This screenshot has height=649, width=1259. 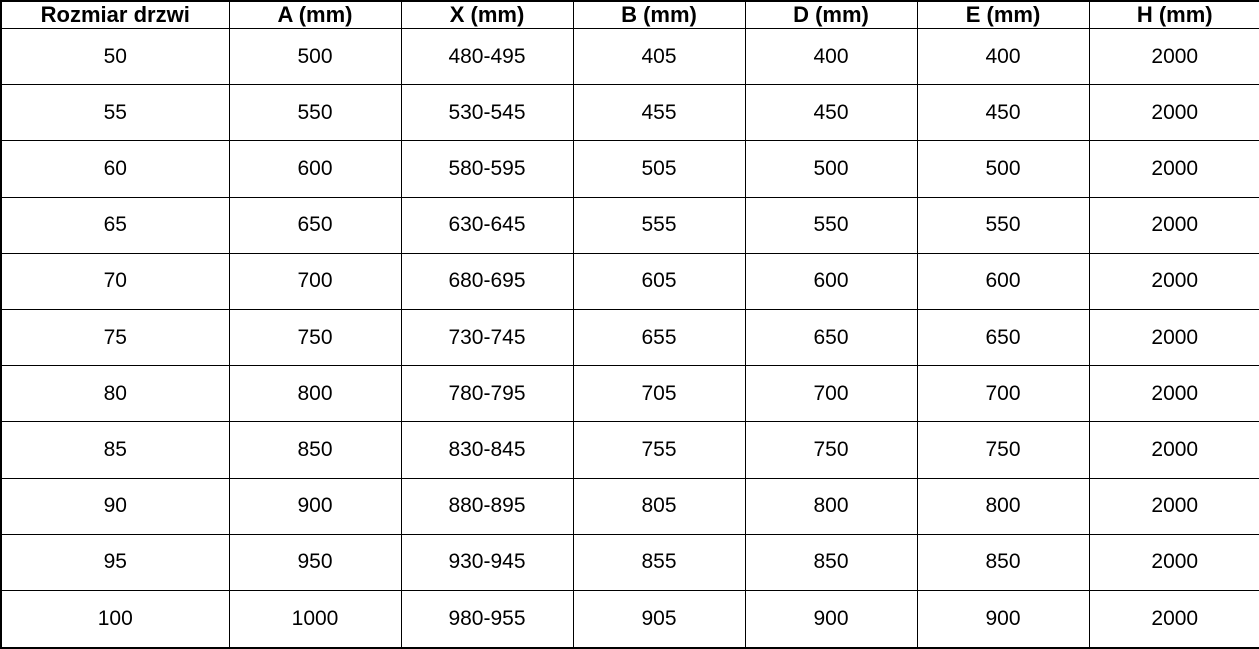 What do you see at coordinates (831, 14) in the screenshot?
I see `column-header-4: D (mm)` at bounding box center [831, 14].